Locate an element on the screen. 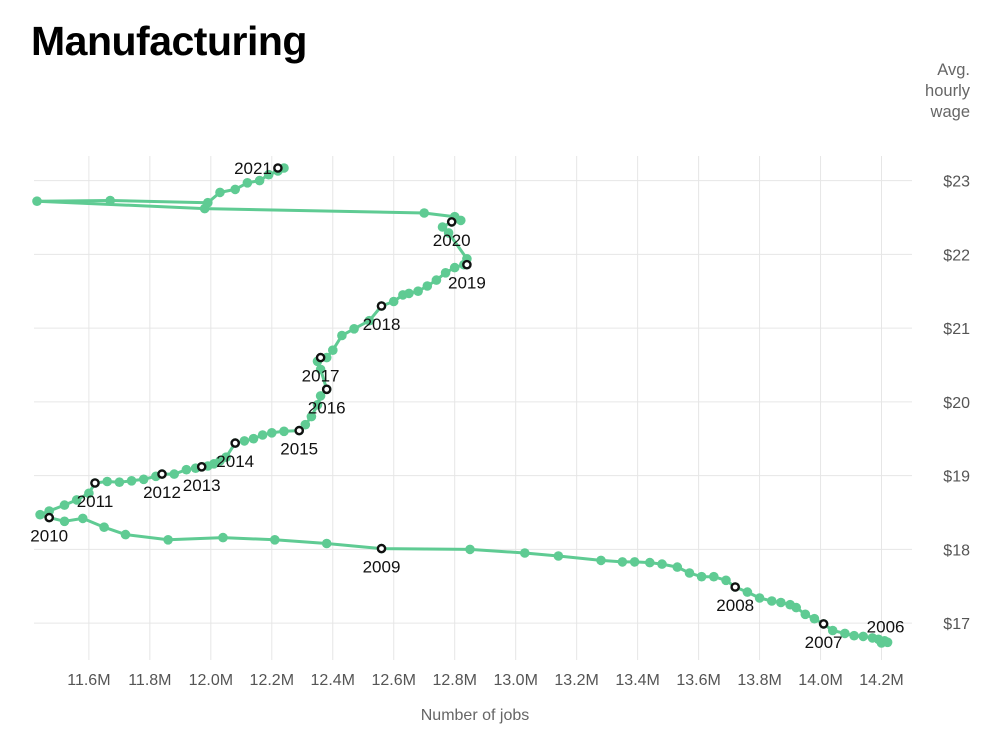  year-label: 2013 is located at coordinates (202, 485).